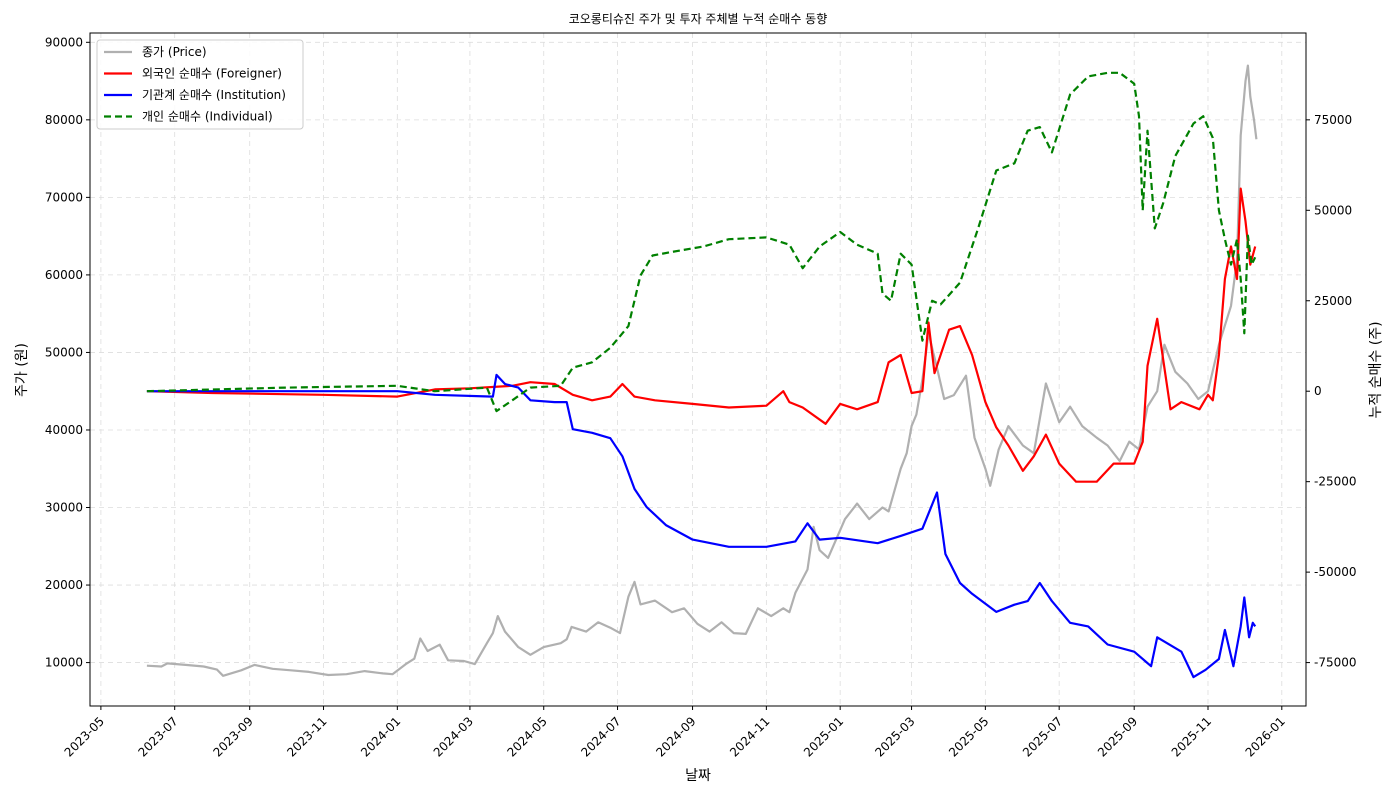  Describe the element at coordinates (207, 117) in the screenshot. I see `legend-label-individual: 개인 순매수 (Individual)` at that location.